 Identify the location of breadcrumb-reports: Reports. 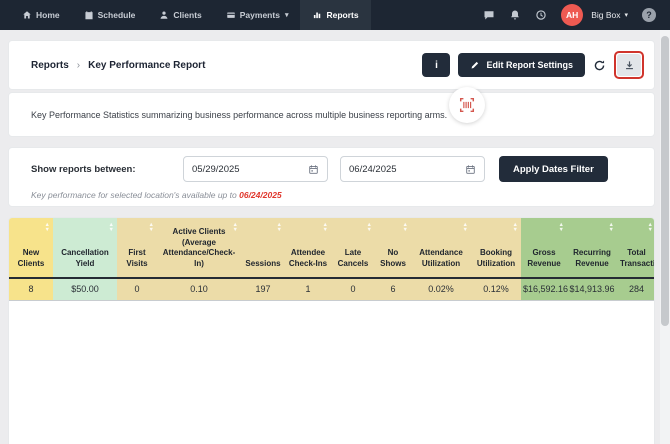
(50, 65).